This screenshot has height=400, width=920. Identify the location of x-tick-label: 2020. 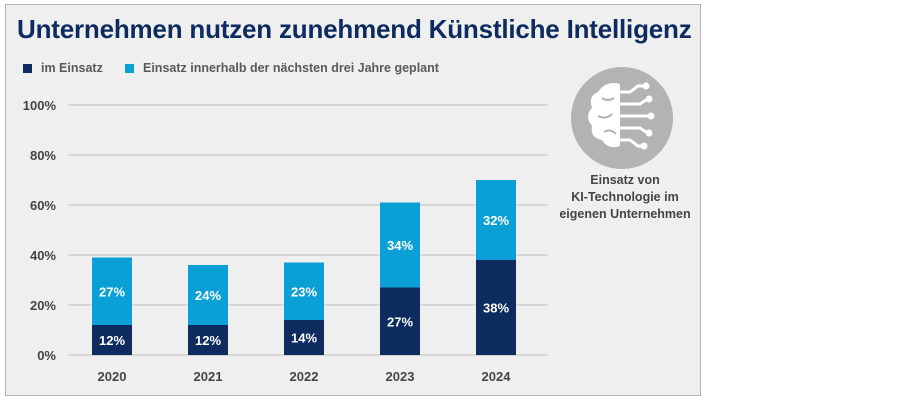
(112, 376).